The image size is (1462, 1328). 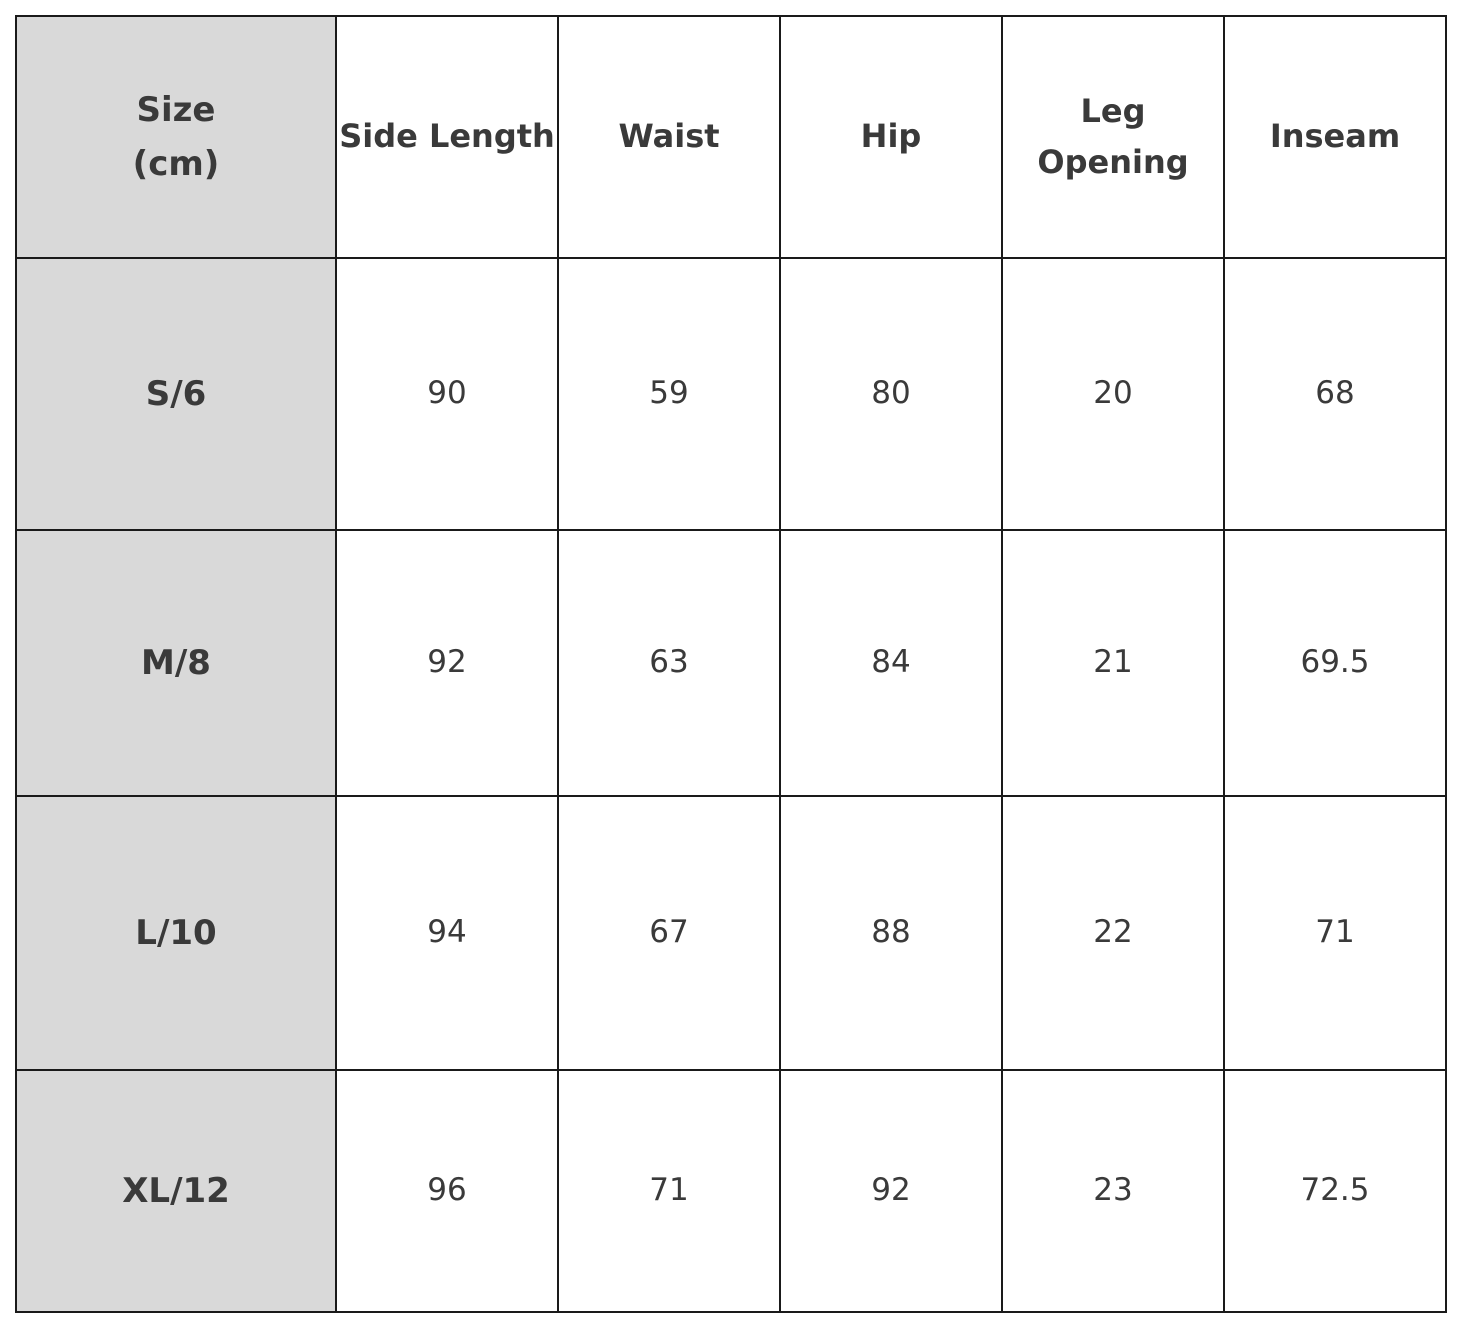 What do you see at coordinates (669, 394) in the screenshot?
I see `value-cell: 59` at bounding box center [669, 394].